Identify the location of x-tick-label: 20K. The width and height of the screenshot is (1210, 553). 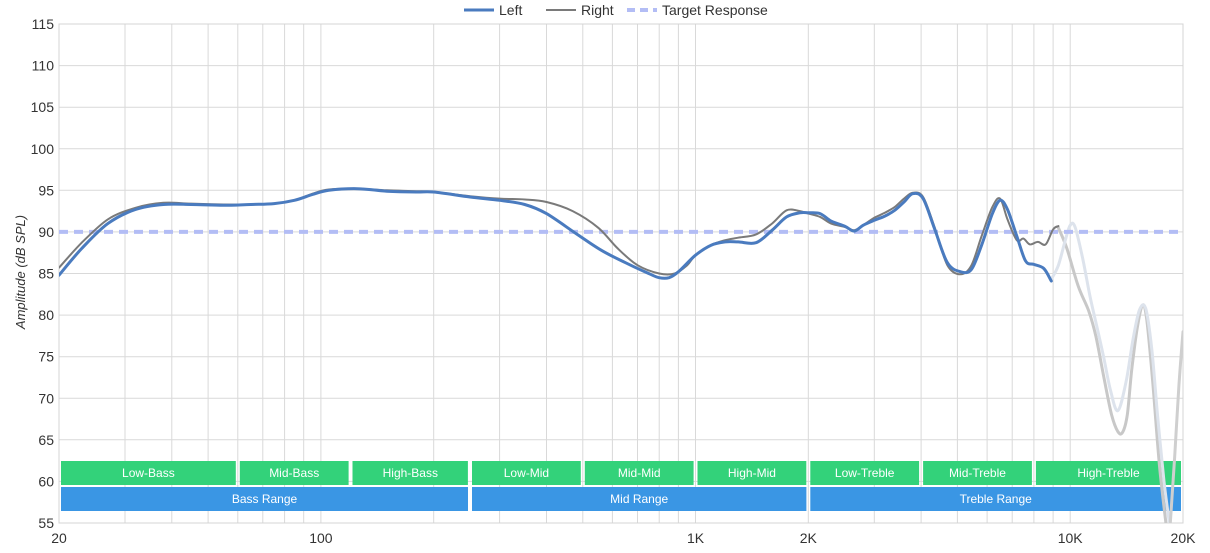
(1184, 538).